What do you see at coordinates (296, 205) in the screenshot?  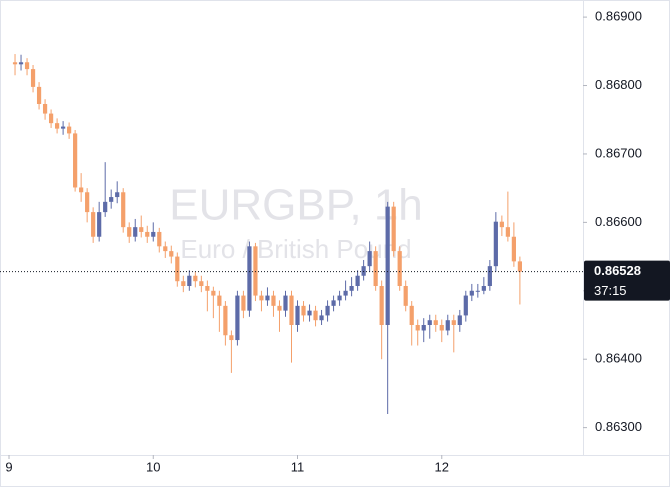 I see `watermark: EURGBP, 1h` at bounding box center [296, 205].